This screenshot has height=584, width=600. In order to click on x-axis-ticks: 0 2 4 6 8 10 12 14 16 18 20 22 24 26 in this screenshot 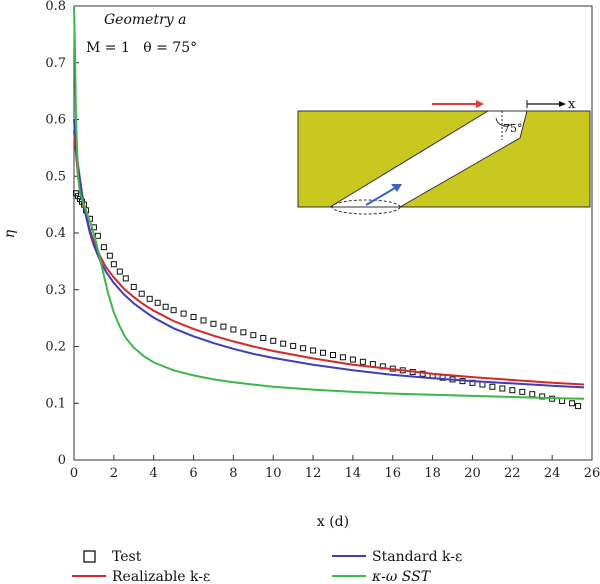, I will do `click(335, 468)`.